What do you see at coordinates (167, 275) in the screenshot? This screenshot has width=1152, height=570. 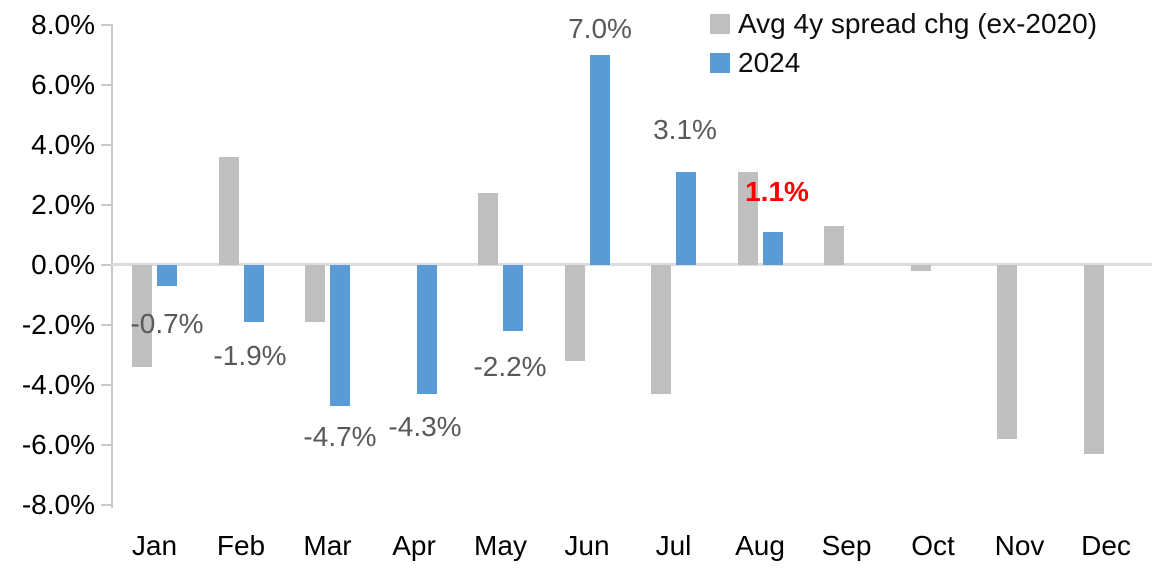 I see `bar-s2024-jan` at bounding box center [167, 275].